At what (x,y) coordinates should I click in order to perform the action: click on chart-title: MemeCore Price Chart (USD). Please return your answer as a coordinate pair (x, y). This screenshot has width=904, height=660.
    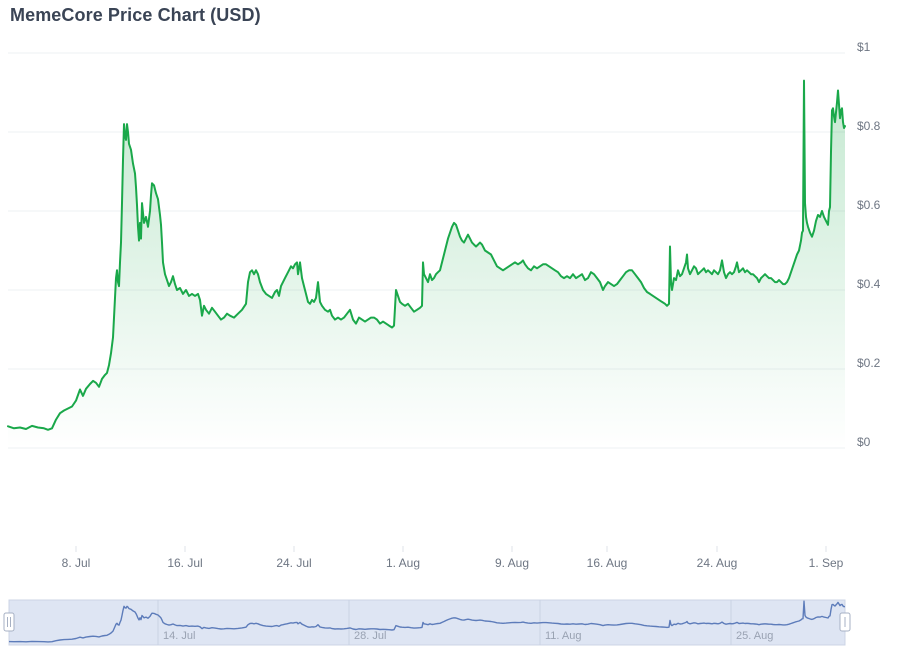
    Looking at the image, I should click on (135, 15).